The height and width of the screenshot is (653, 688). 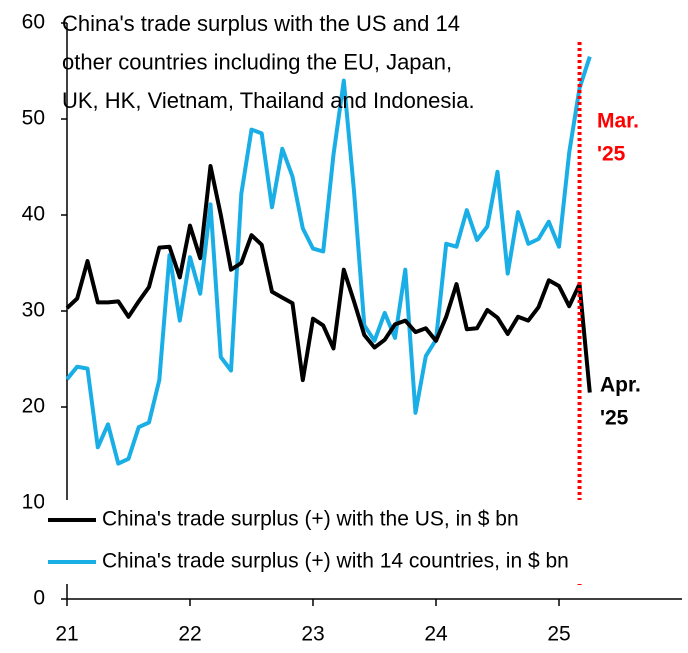 What do you see at coordinates (620, 385) in the screenshot?
I see `annotation: Apr.` at bounding box center [620, 385].